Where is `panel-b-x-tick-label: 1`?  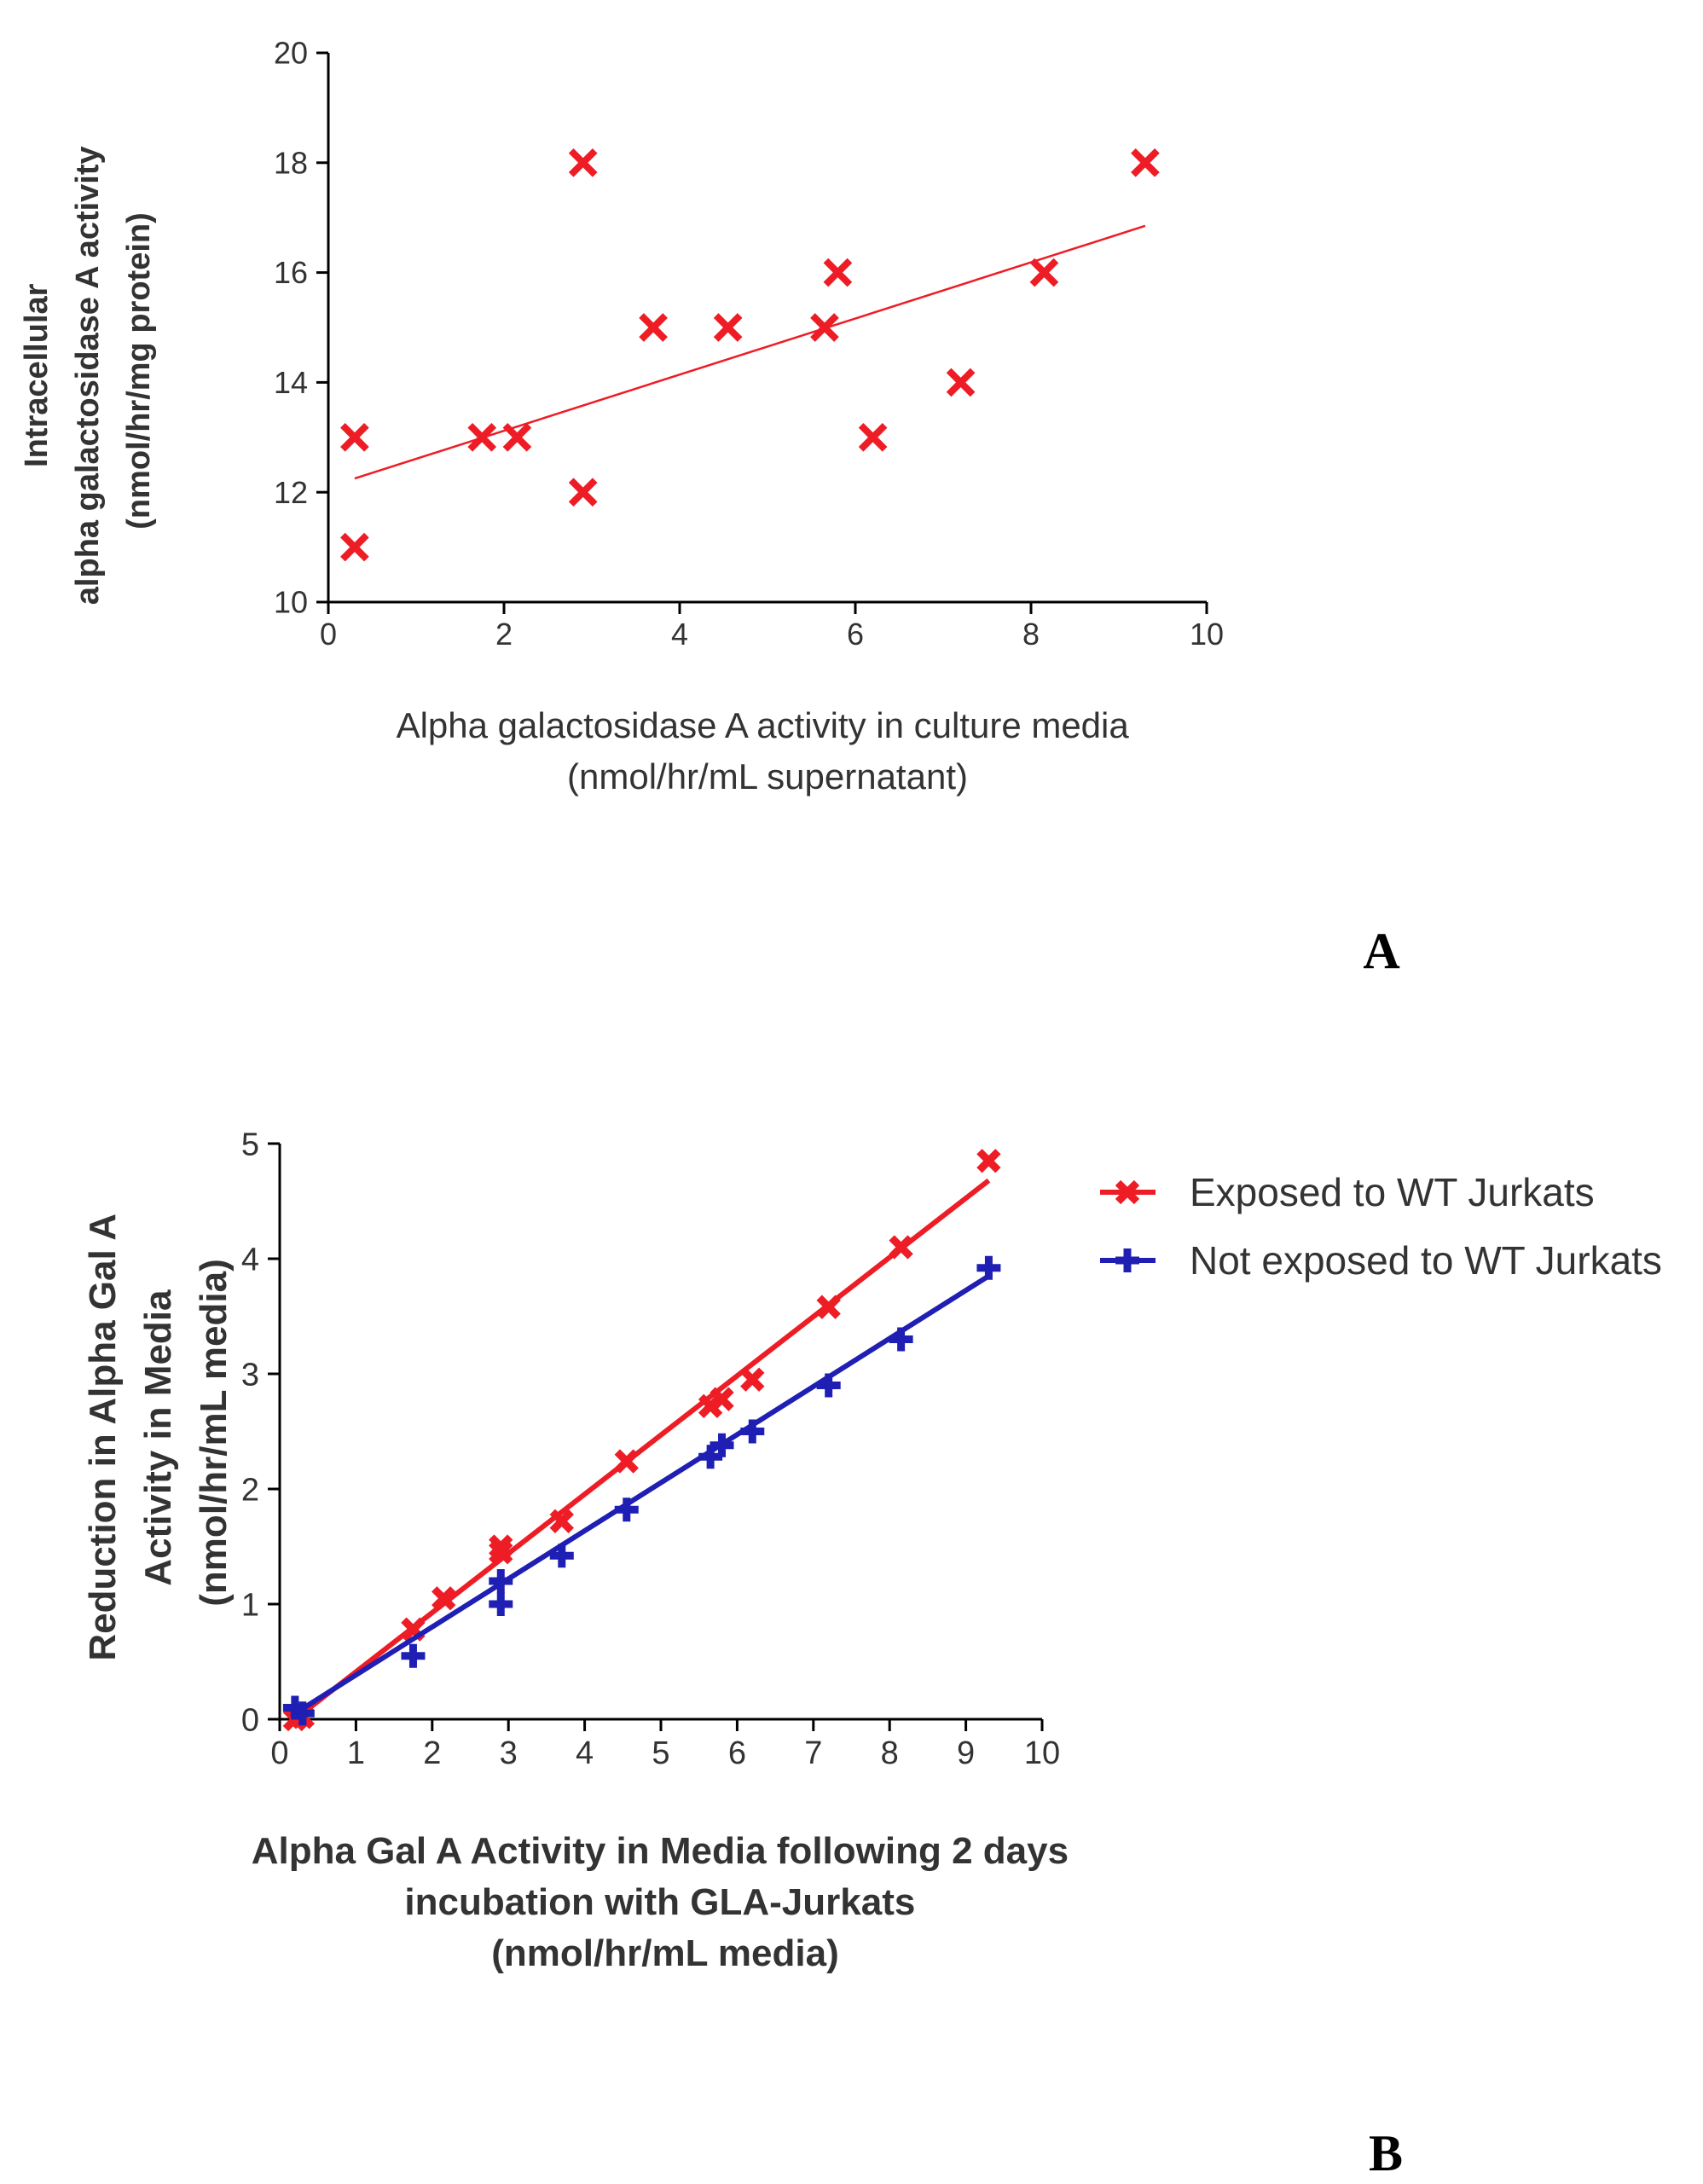 panel-b-x-tick-label: 1 is located at coordinates (356, 1753).